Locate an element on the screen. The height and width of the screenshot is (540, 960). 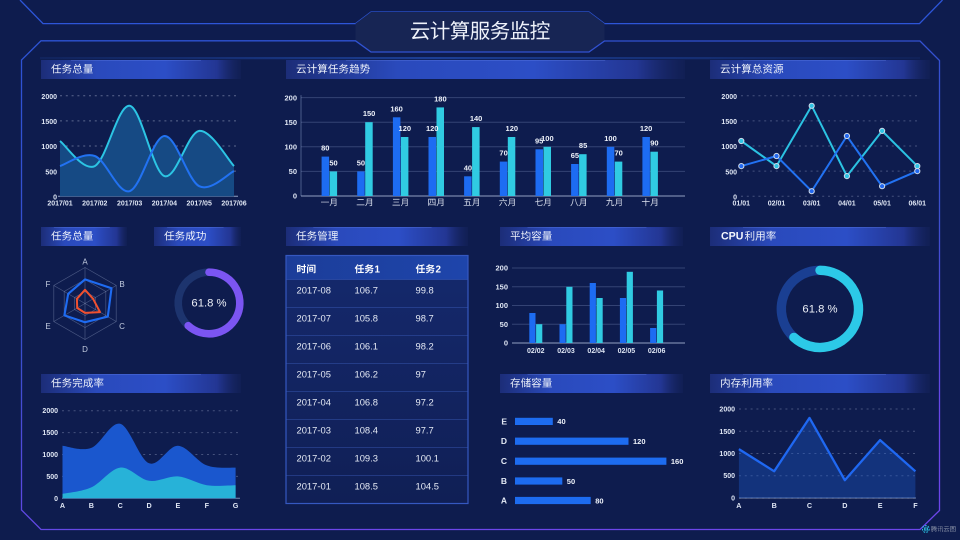
svg-text: 05/01 is located at coordinates (882, 204).